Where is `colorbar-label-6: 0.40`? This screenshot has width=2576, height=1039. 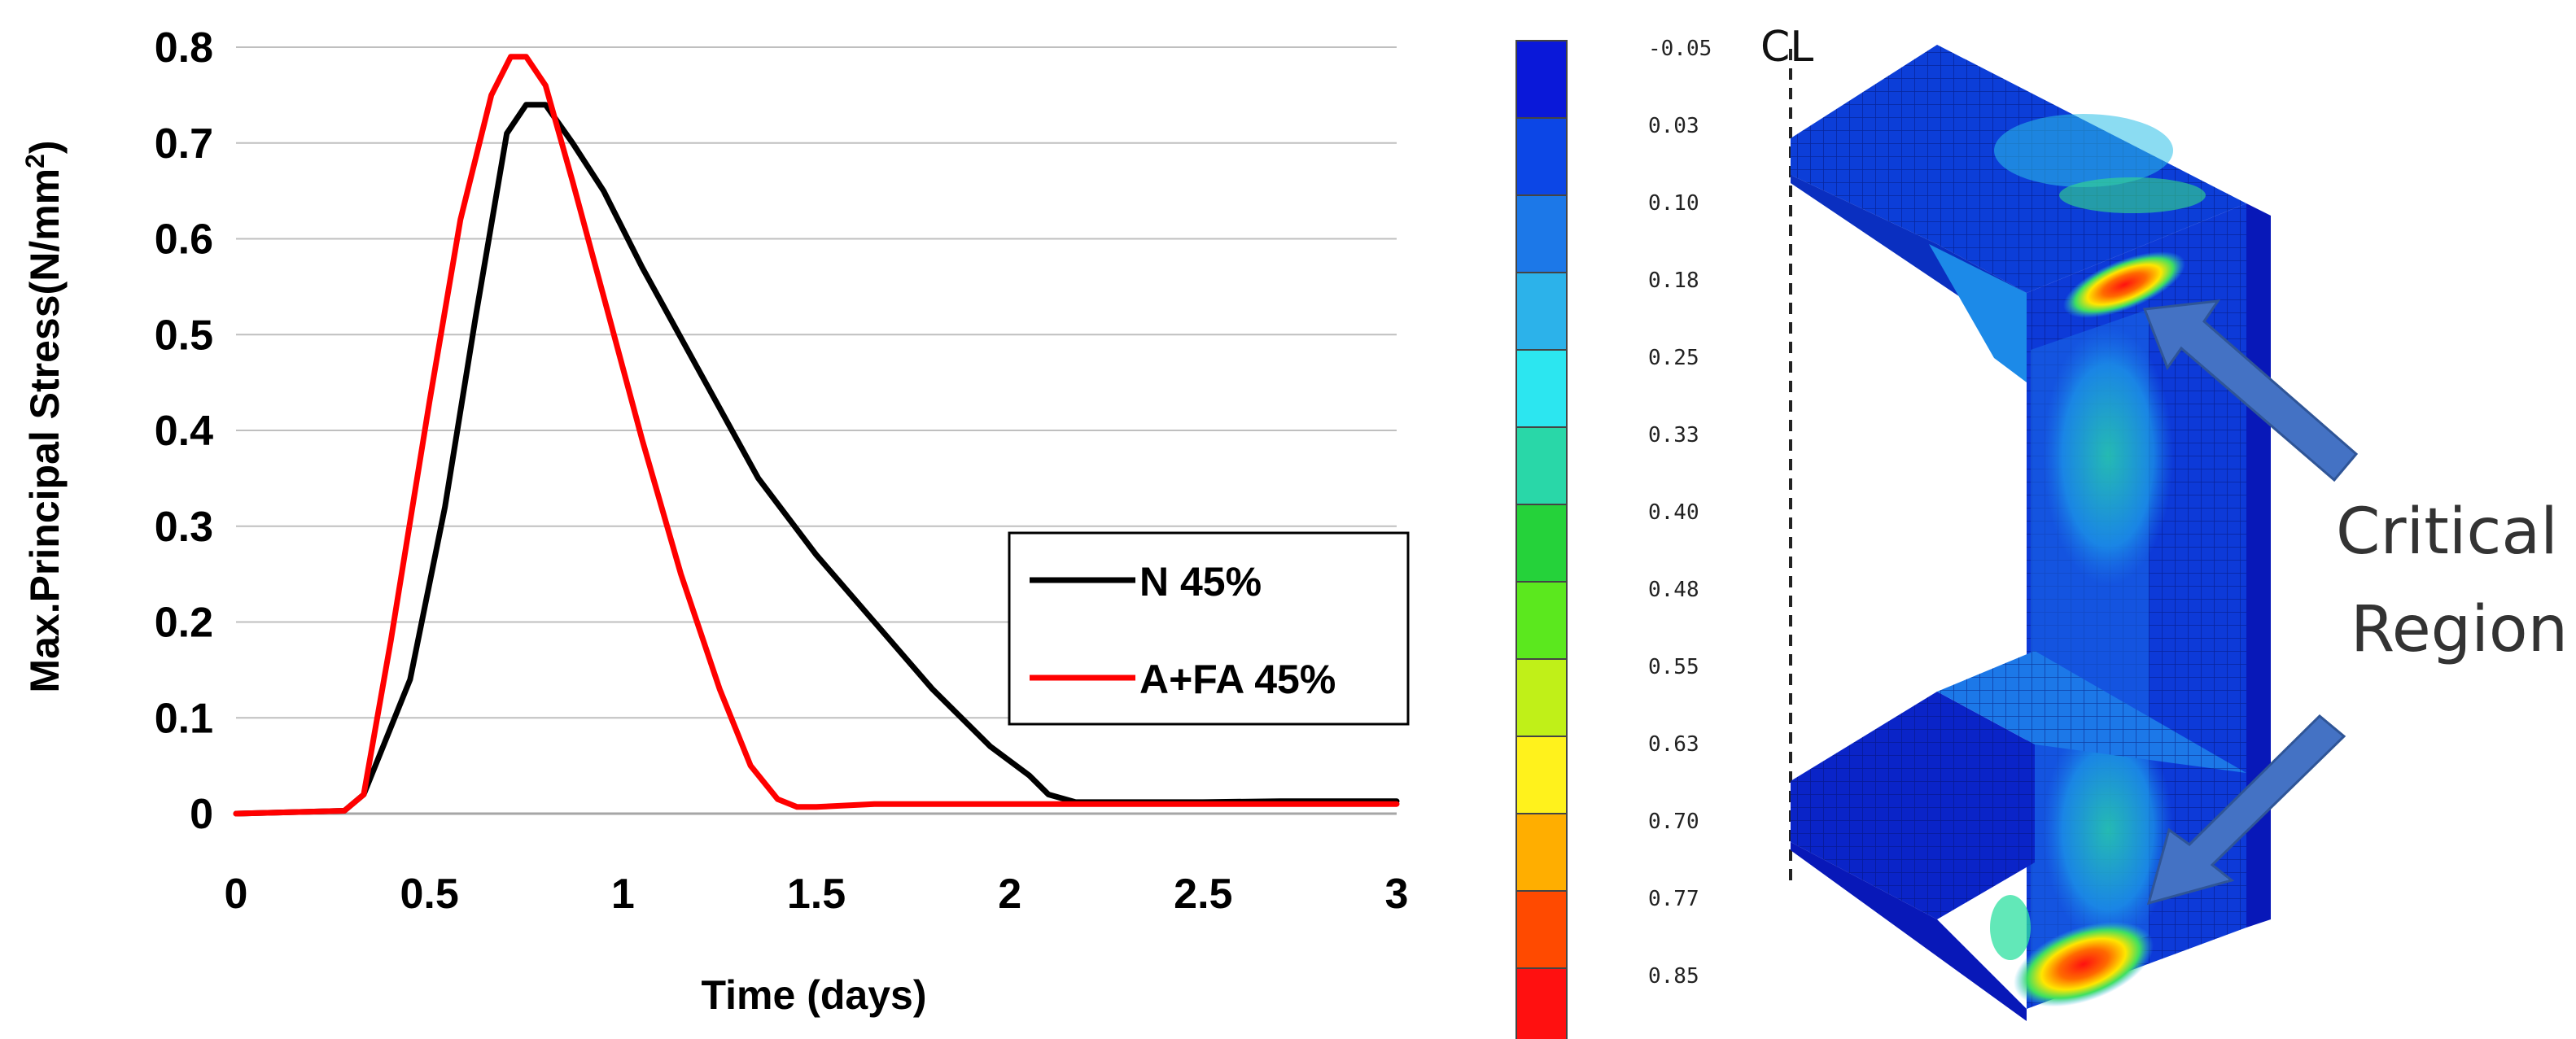
colorbar-label-6: 0.40 is located at coordinates (1673, 512).